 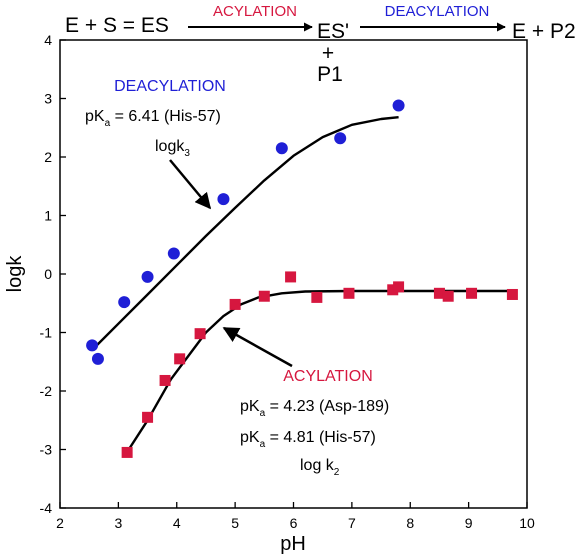 I want to click on y-tick-label: 1, so click(x=48, y=216).